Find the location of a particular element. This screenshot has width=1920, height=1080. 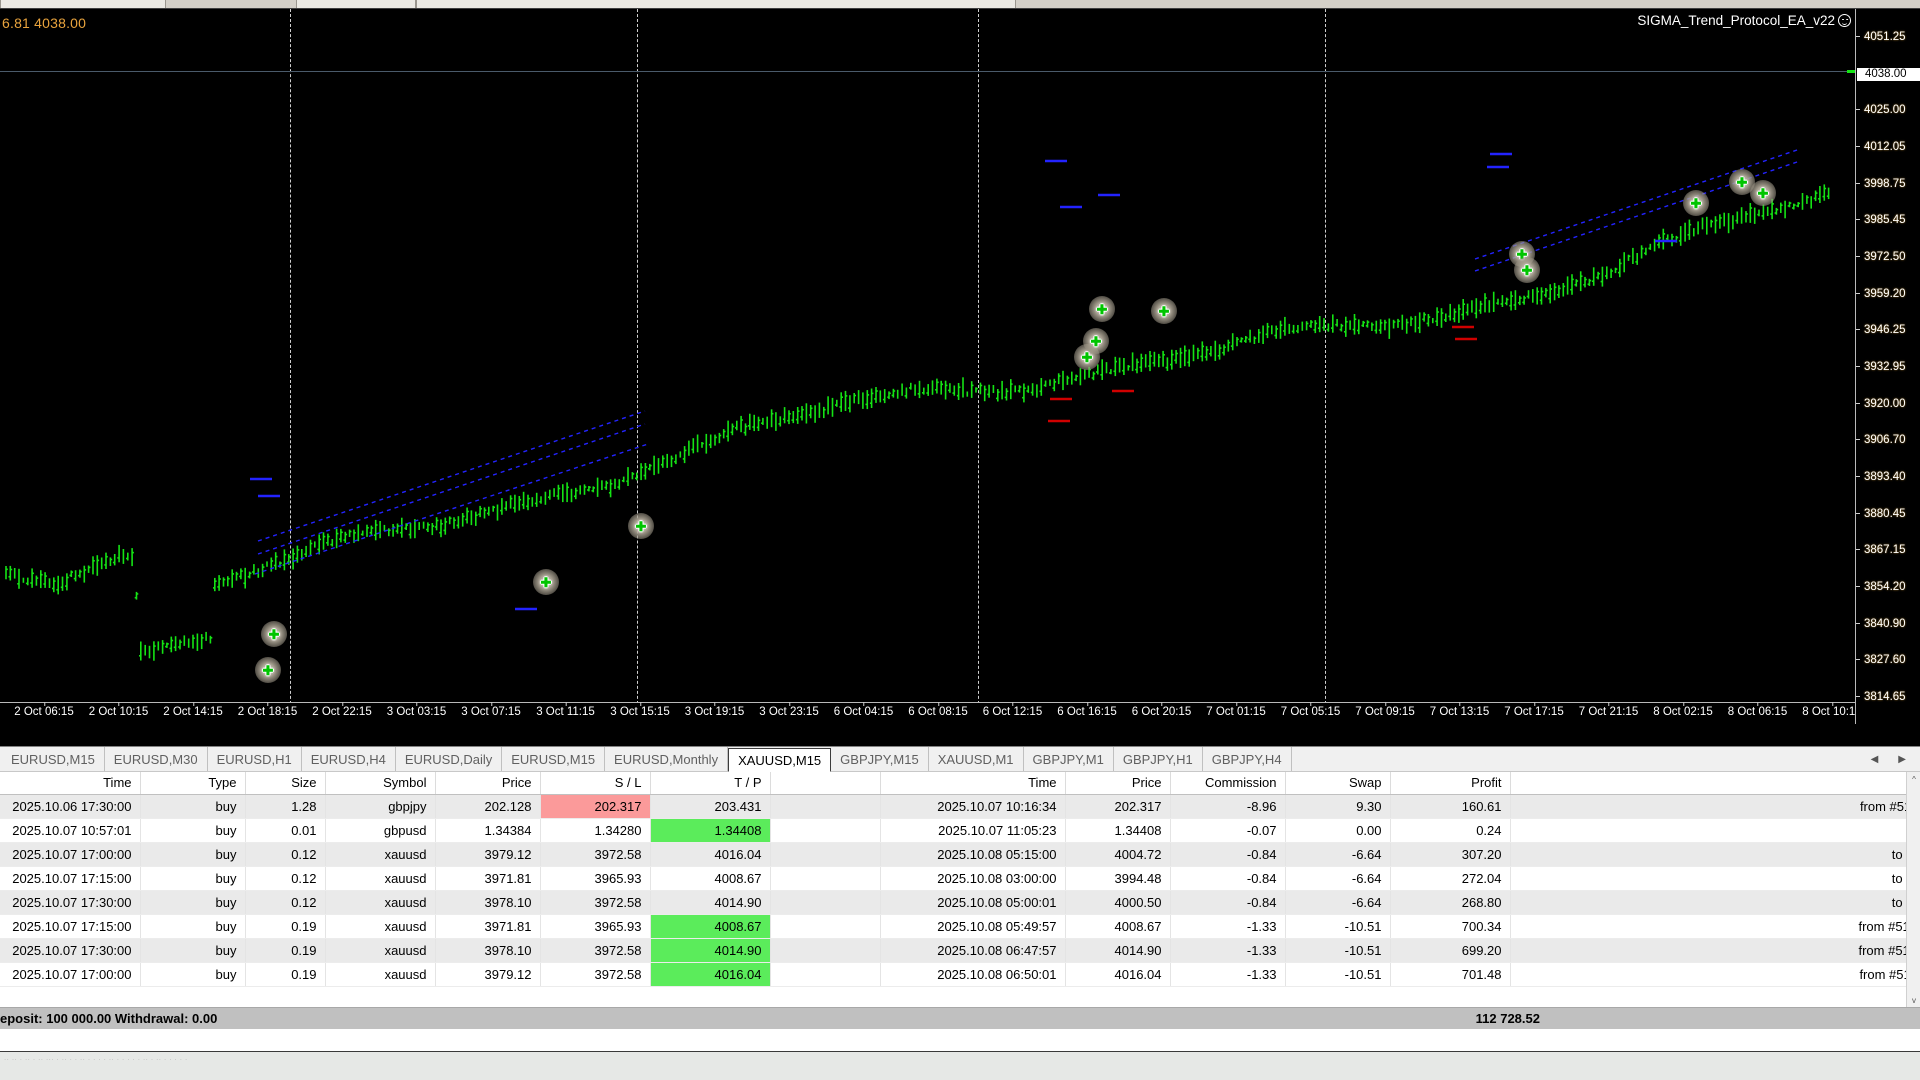

chart-tab-xauusd-m1: XAUUSD,M1 is located at coordinates (976, 759).